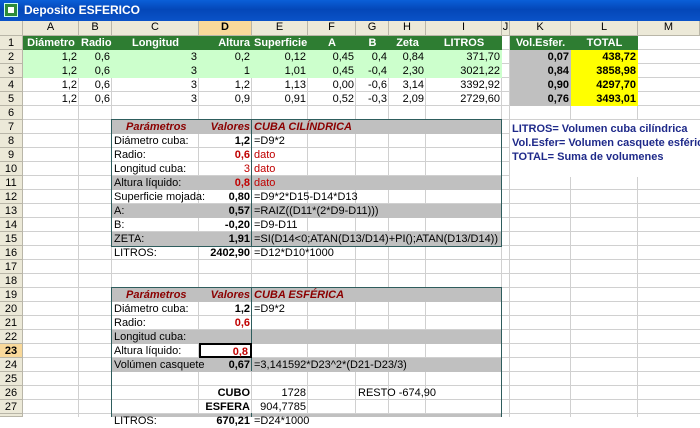 The image size is (700, 428). What do you see at coordinates (246, 71) in the screenshot?
I see `cell-d3: 1` at bounding box center [246, 71].